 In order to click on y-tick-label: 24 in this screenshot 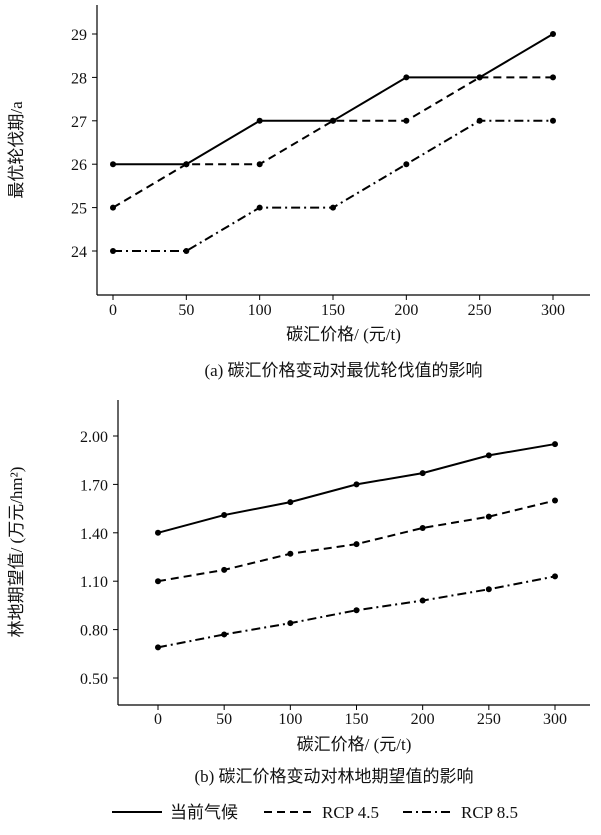, I will do `click(79, 252)`.